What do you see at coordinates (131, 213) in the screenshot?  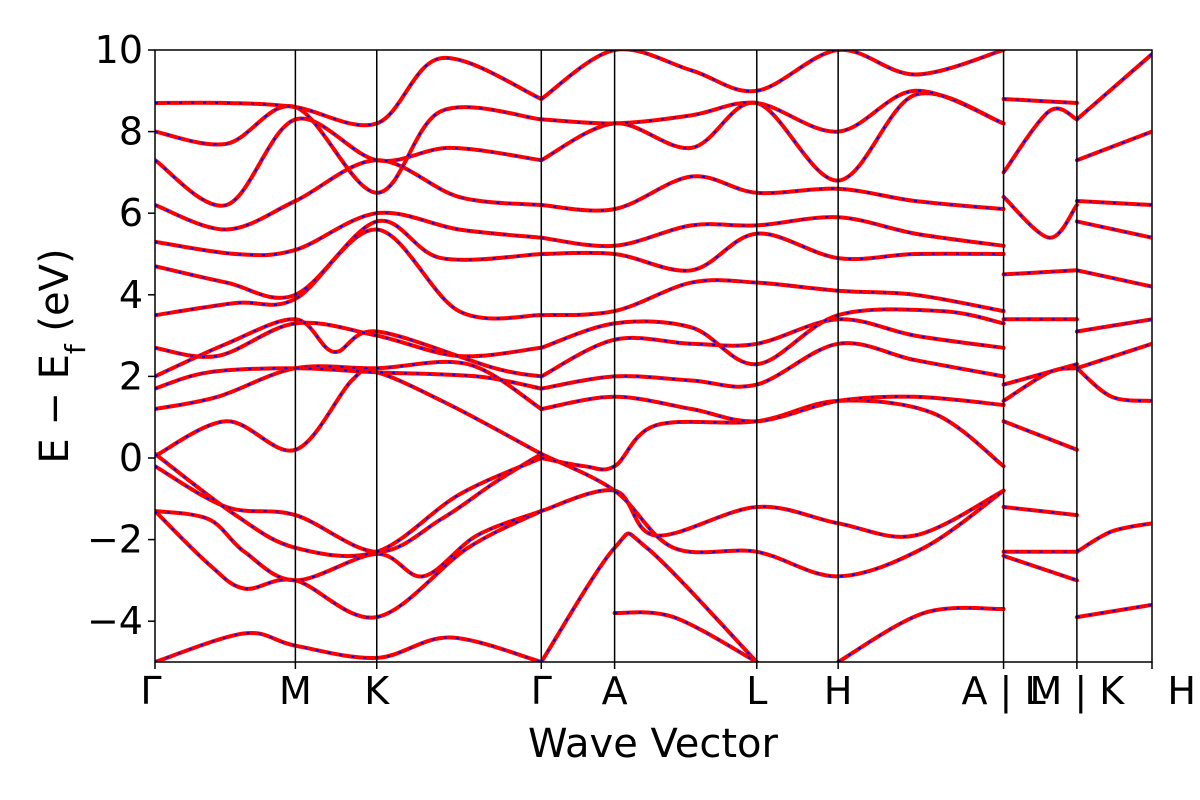 I see `y-tick-label-5: 6` at bounding box center [131, 213].